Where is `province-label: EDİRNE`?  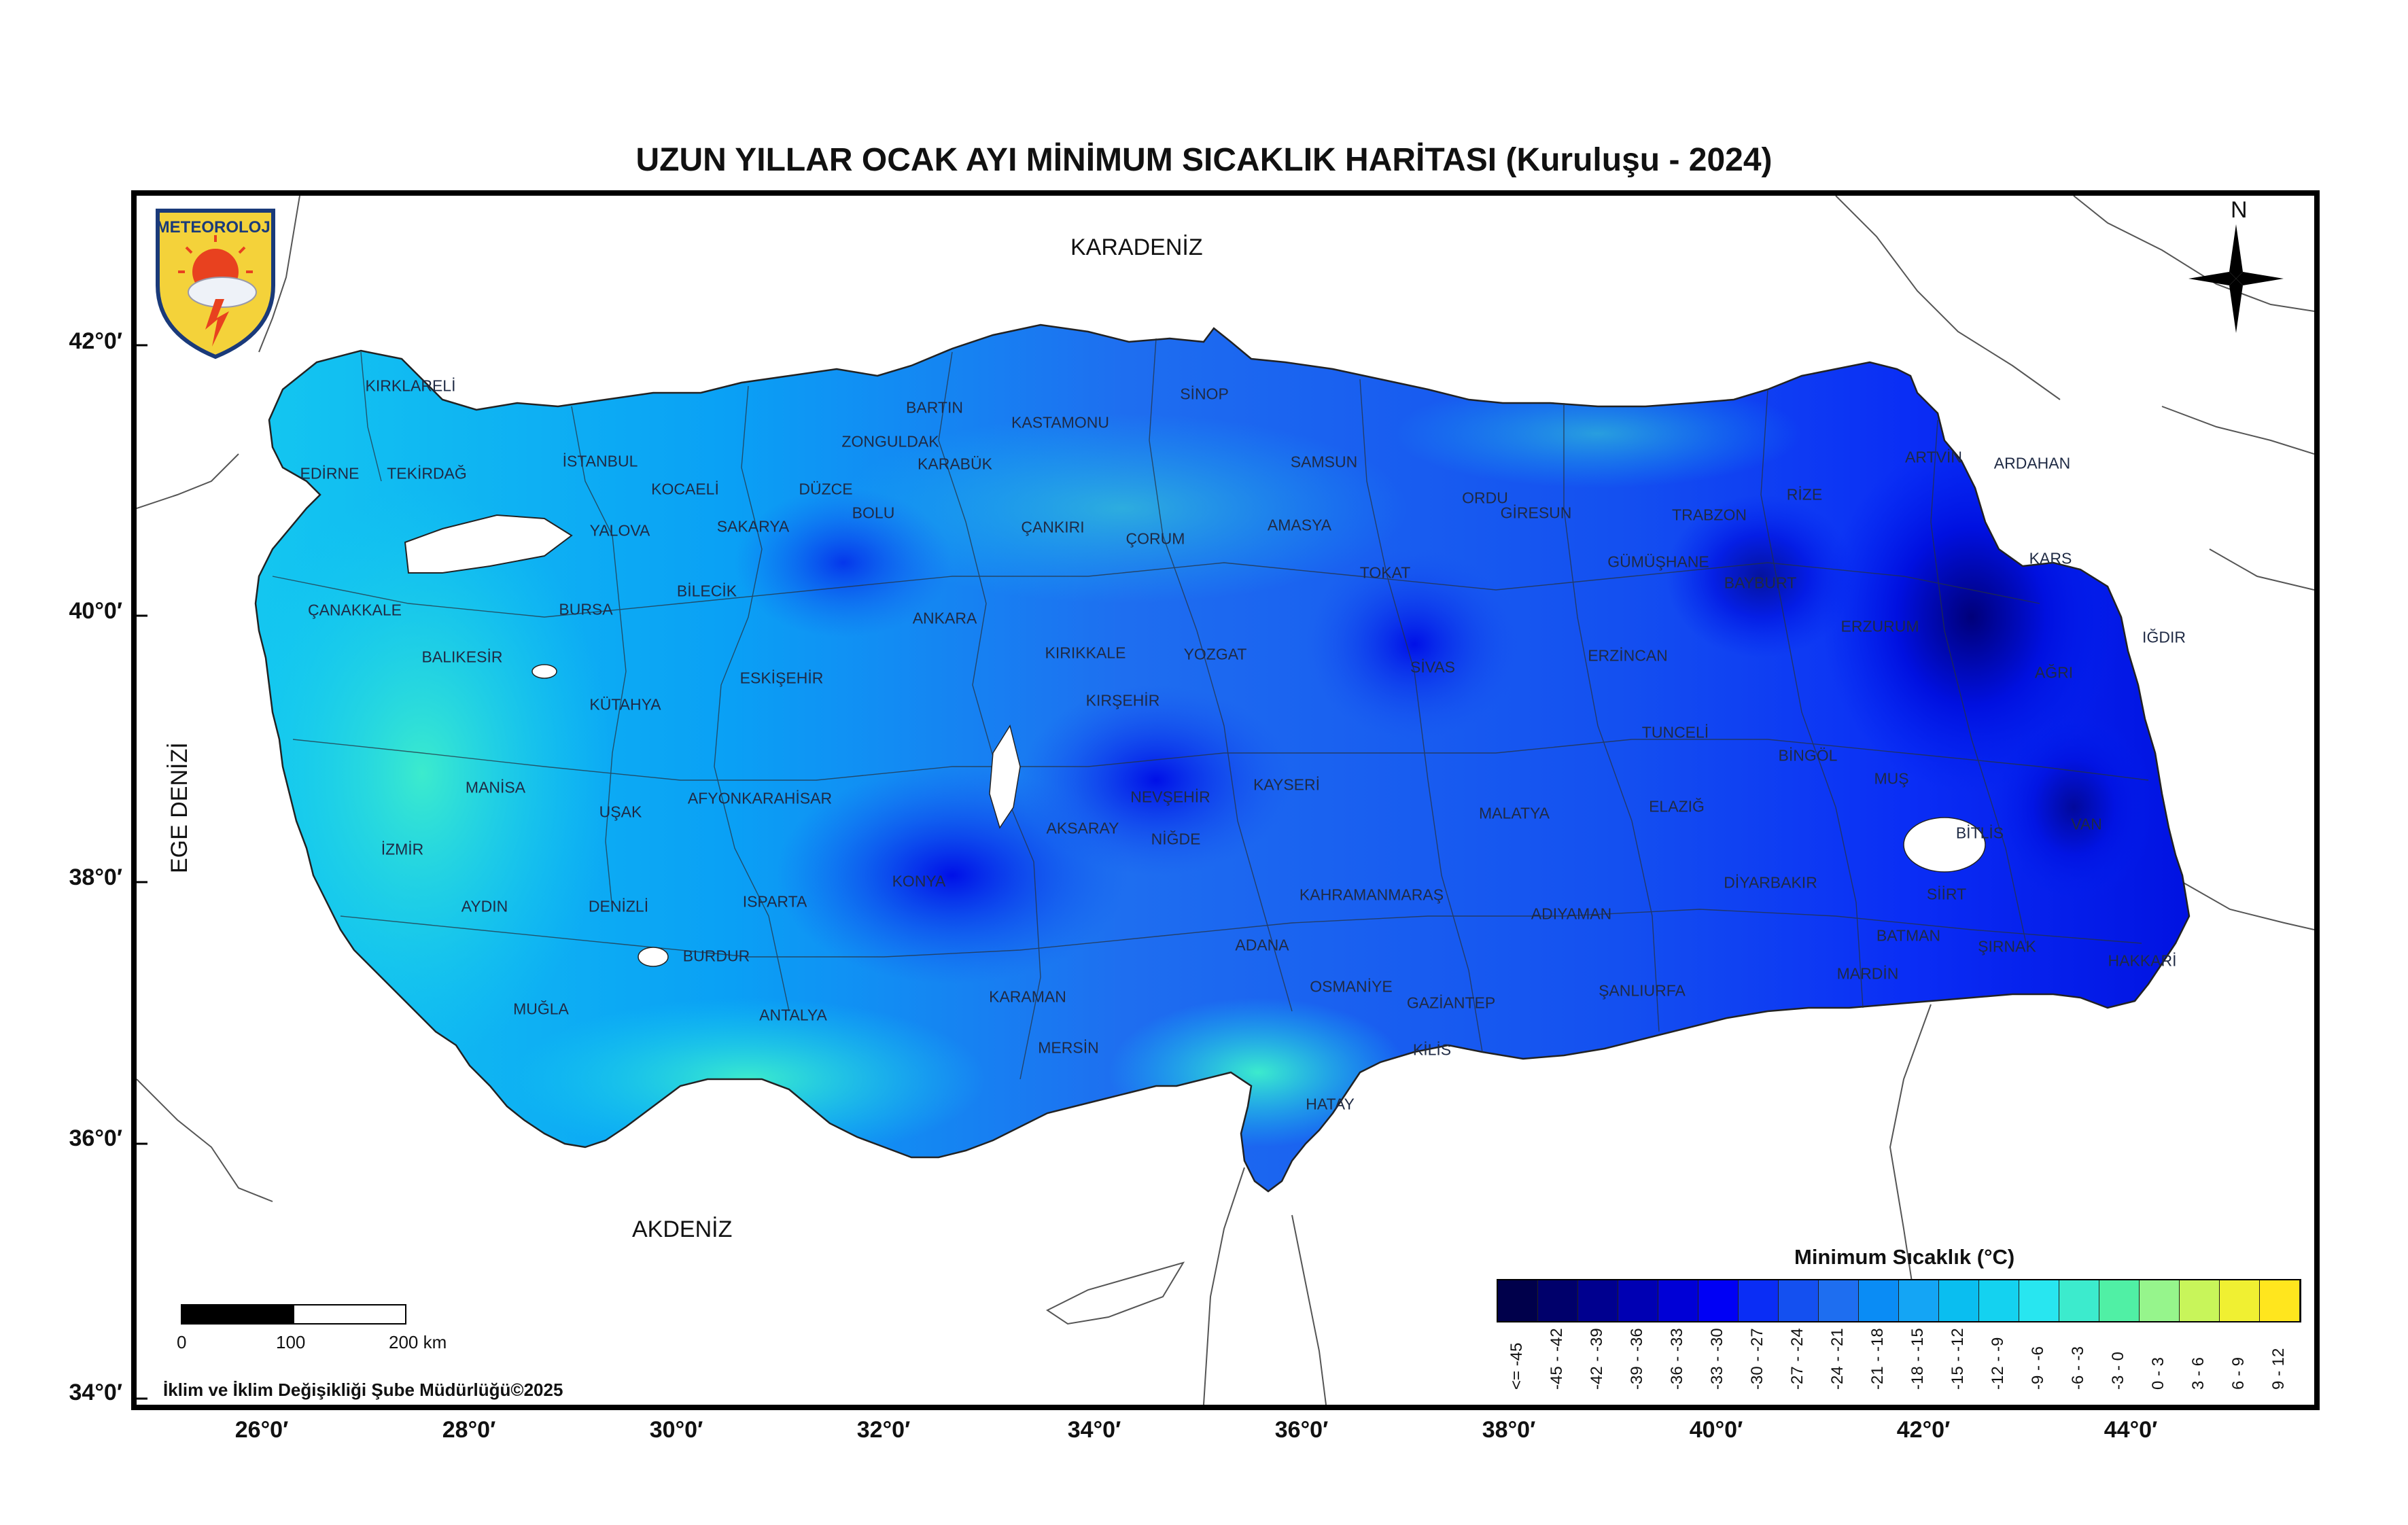
province-label: EDİRNE is located at coordinates (330, 474).